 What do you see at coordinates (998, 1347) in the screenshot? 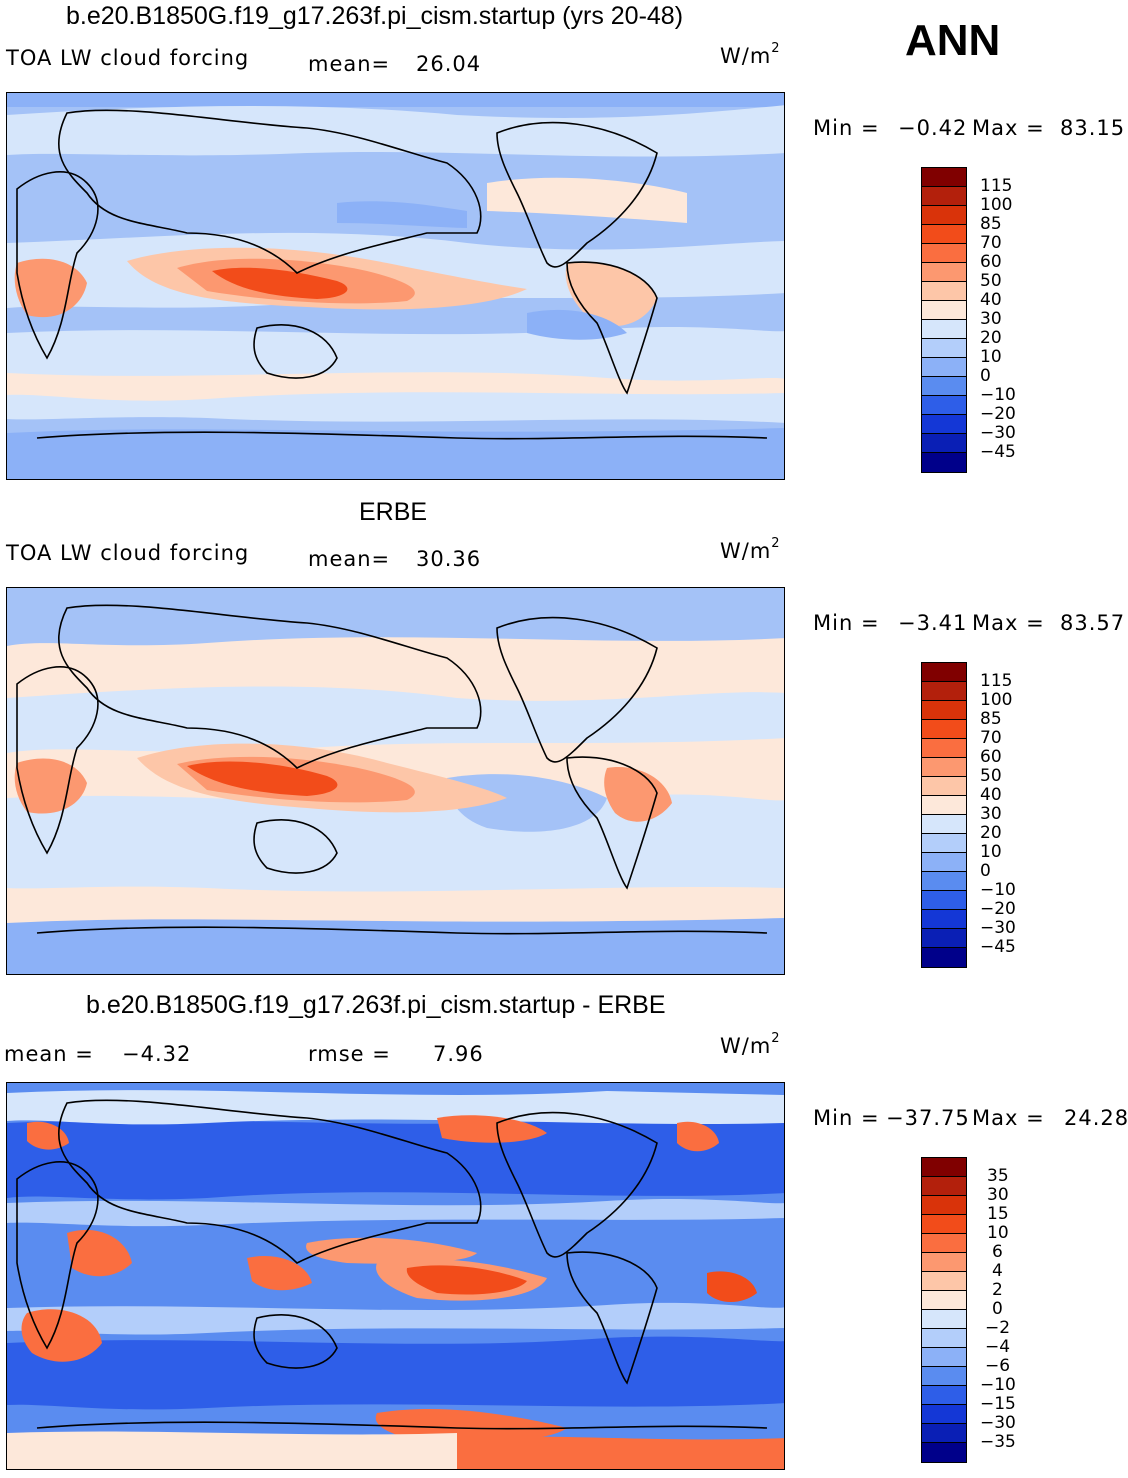
I see `panel3-level-label: −4` at bounding box center [998, 1347].